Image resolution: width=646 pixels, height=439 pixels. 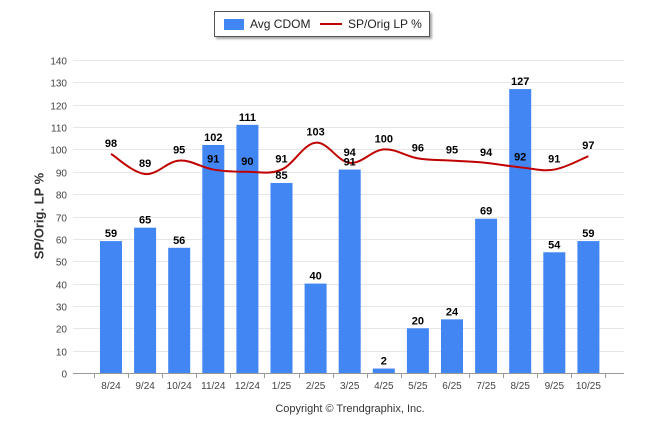 What do you see at coordinates (58, 84) in the screenshot?
I see `y-tick-label: 130` at bounding box center [58, 84].